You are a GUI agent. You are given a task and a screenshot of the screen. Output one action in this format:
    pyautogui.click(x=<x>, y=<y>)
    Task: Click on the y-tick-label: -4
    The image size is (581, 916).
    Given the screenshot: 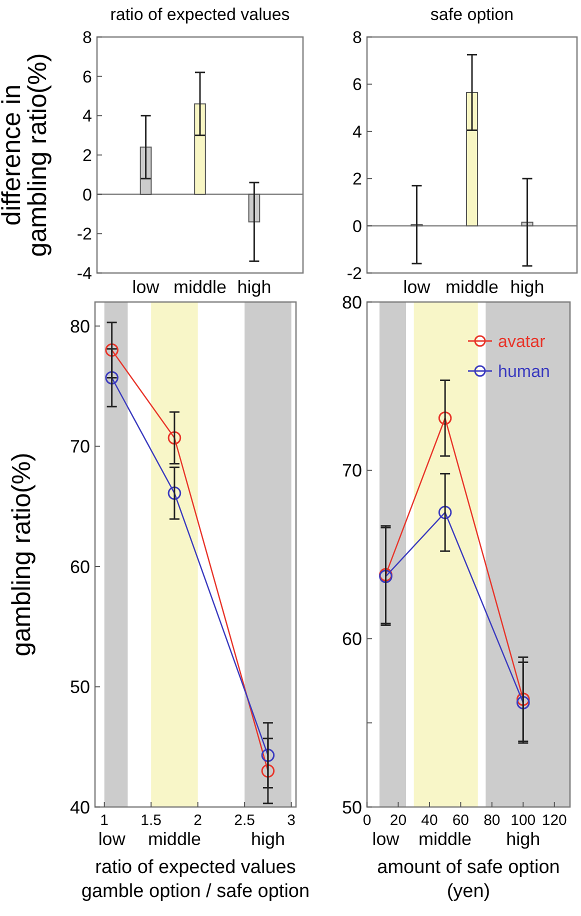 What is the action you would take?
    pyautogui.click(x=84, y=273)
    